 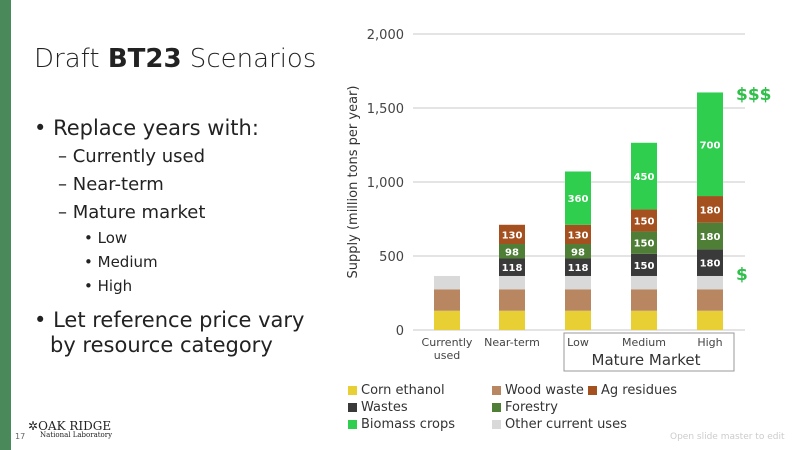 I want to click on data-label: 700, so click(x=710, y=145).